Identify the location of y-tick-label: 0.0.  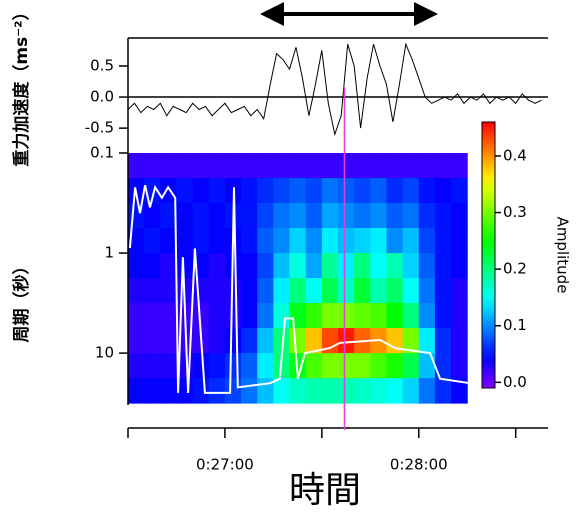
(102, 97).